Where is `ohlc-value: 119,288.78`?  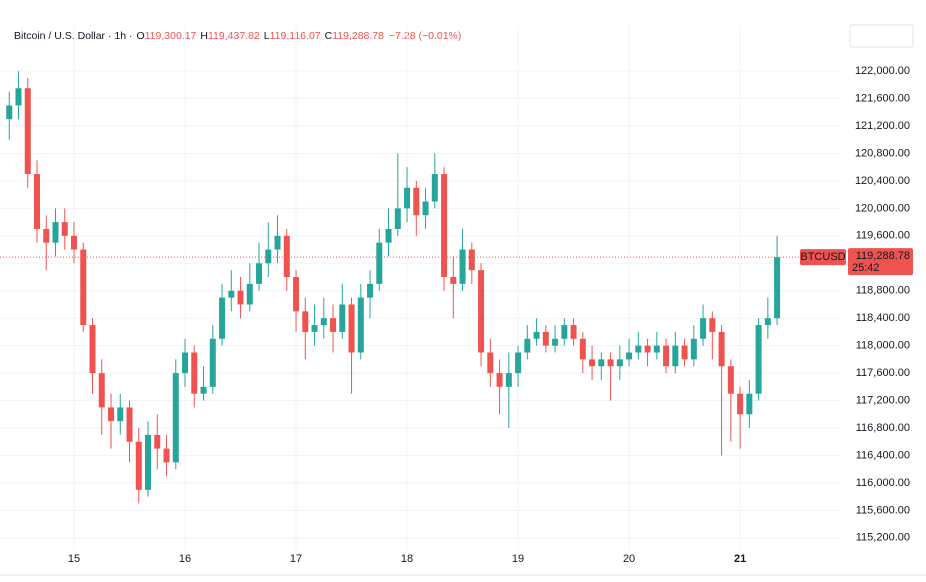
ohlc-value: 119,288.78 is located at coordinates (358, 36).